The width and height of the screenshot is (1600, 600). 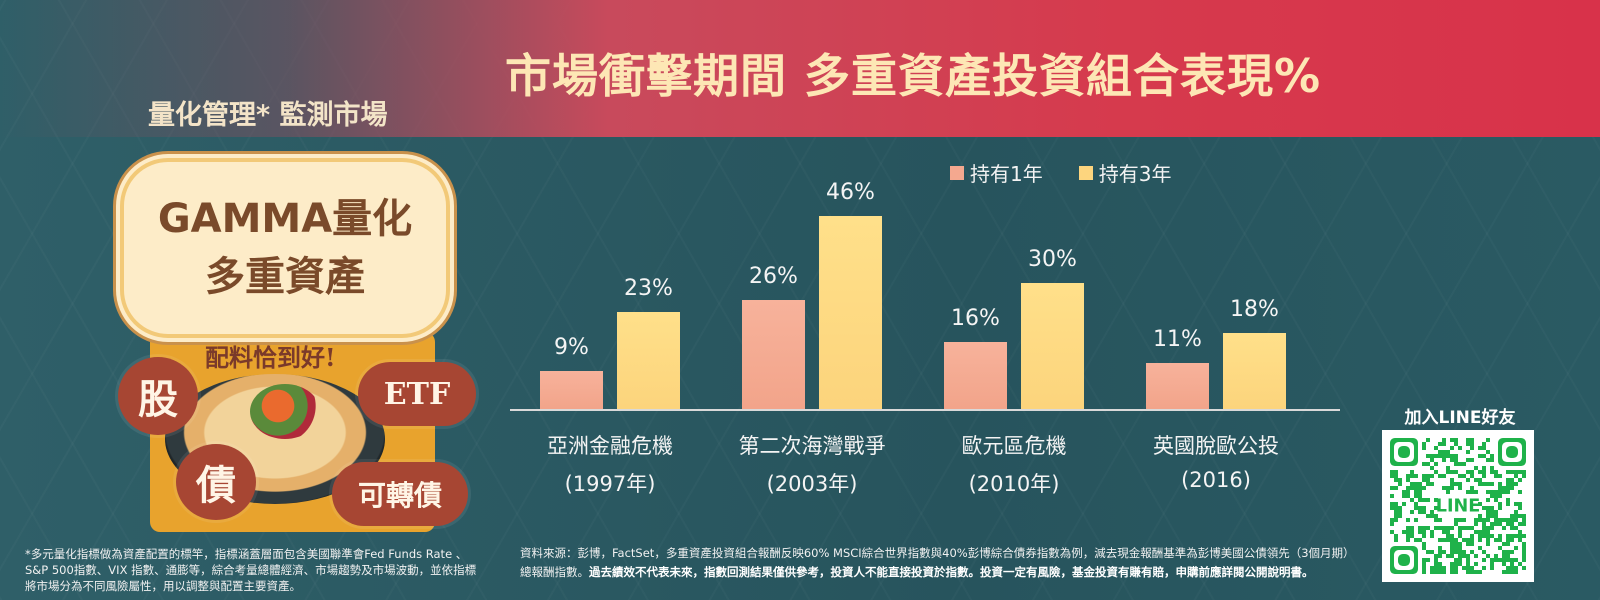 What do you see at coordinates (216, 482) in the screenshot?
I see `chip-bond: 債` at bounding box center [216, 482].